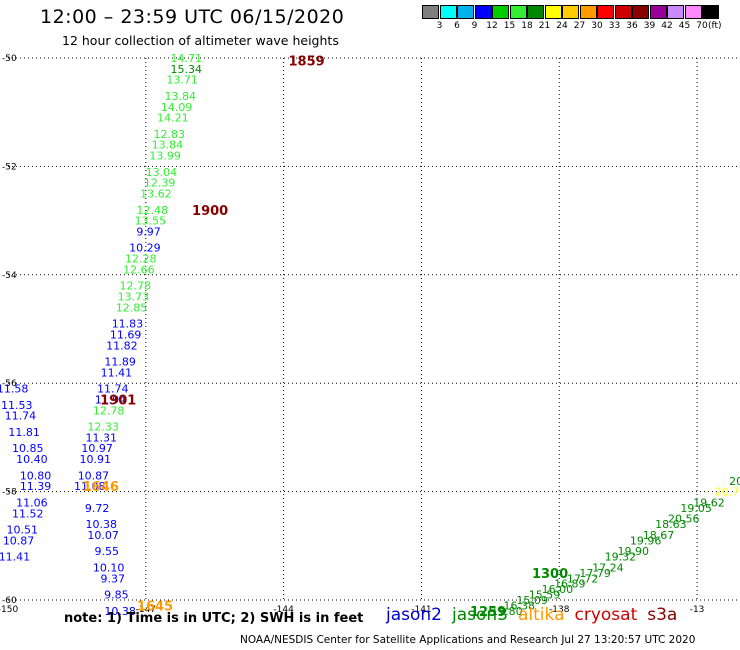 This screenshot has width=740, height=650. What do you see at coordinates (9, 384) in the screenshot?
I see `y-tick-label: -56` at bounding box center [9, 384].